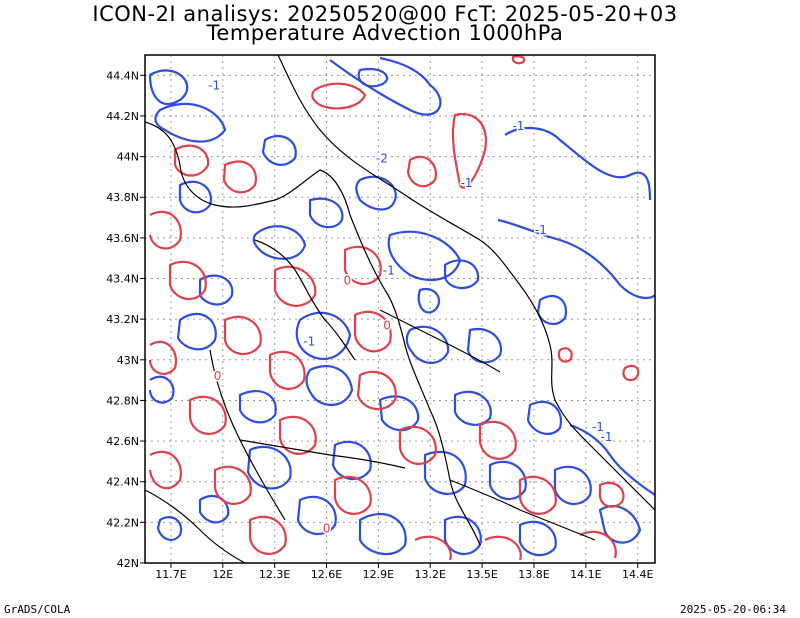 The image size is (800, 618). I want to click on latitude-tick-label: 42.6N, so click(122, 441).